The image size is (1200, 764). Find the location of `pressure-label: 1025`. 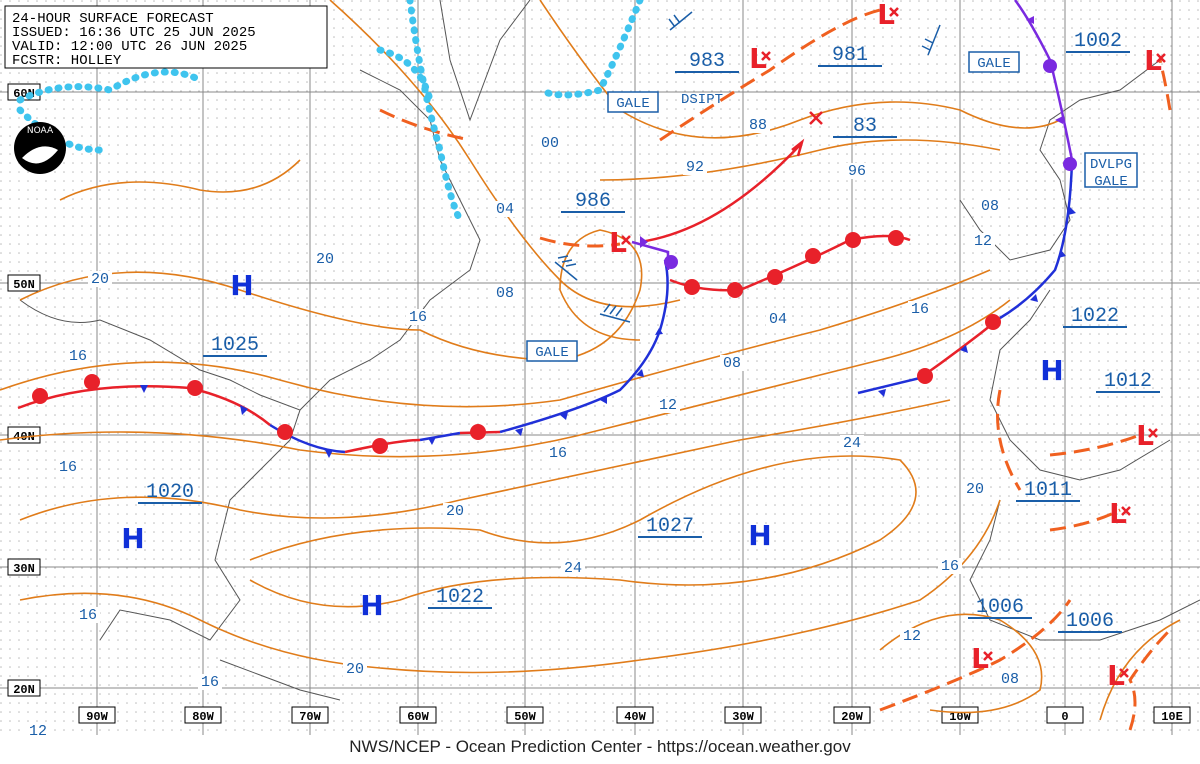

pressure-label: 1025 is located at coordinates (235, 345).